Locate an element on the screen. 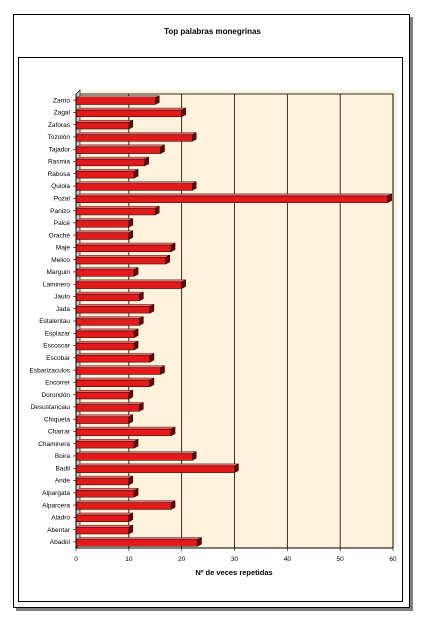 The image size is (427, 620). y-tick-label: Escobar is located at coordinates (58, 358).